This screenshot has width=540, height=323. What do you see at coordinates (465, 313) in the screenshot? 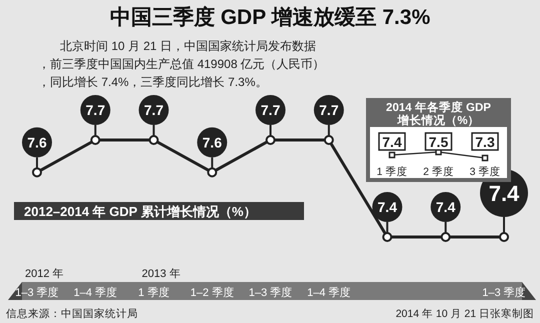
I see `text: 2014 年 10 月 21 日张寒制图` at bounding box center [465, 313].